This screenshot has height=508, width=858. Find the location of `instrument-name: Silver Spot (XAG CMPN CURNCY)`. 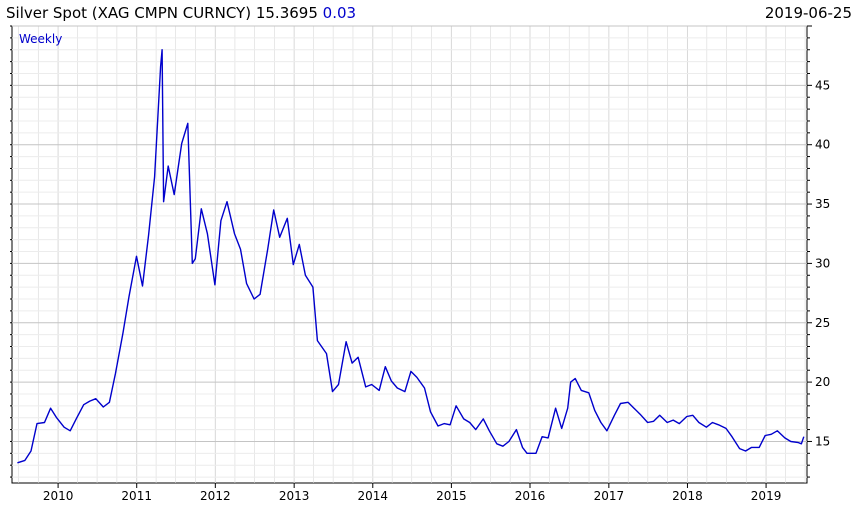

instrument-name: Silver Spot (XAG CMPN CURNCY) is located at coordinates (129, 13).